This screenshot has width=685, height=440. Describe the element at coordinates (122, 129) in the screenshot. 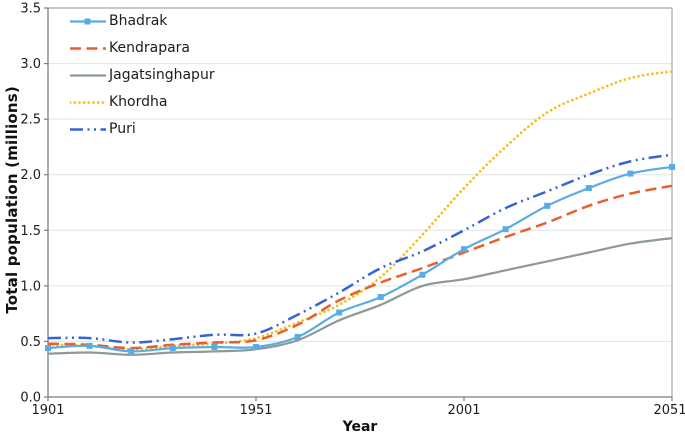

I see `legend-label-puri: Puri` at that location.